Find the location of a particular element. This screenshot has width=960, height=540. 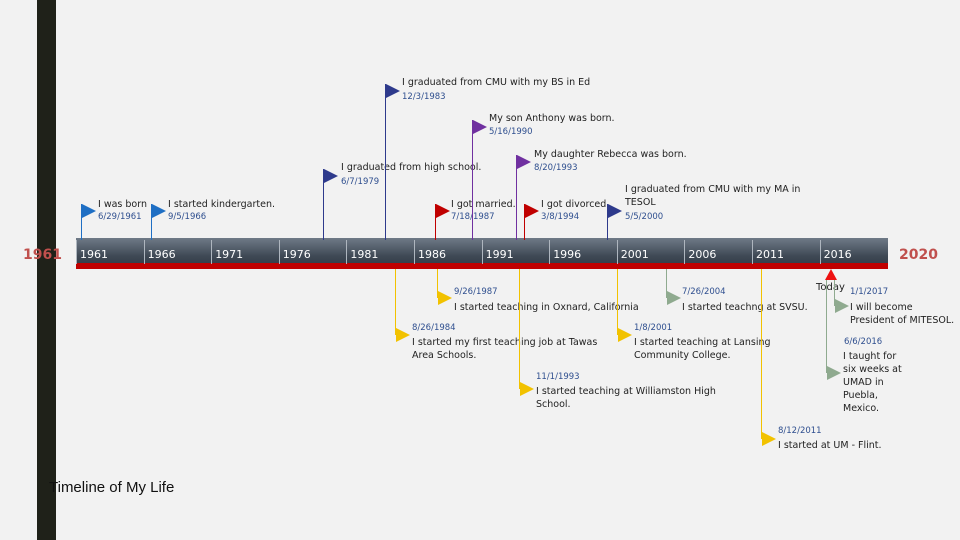

timeline-end-year: 2020 is located at coordinates (918, 255).